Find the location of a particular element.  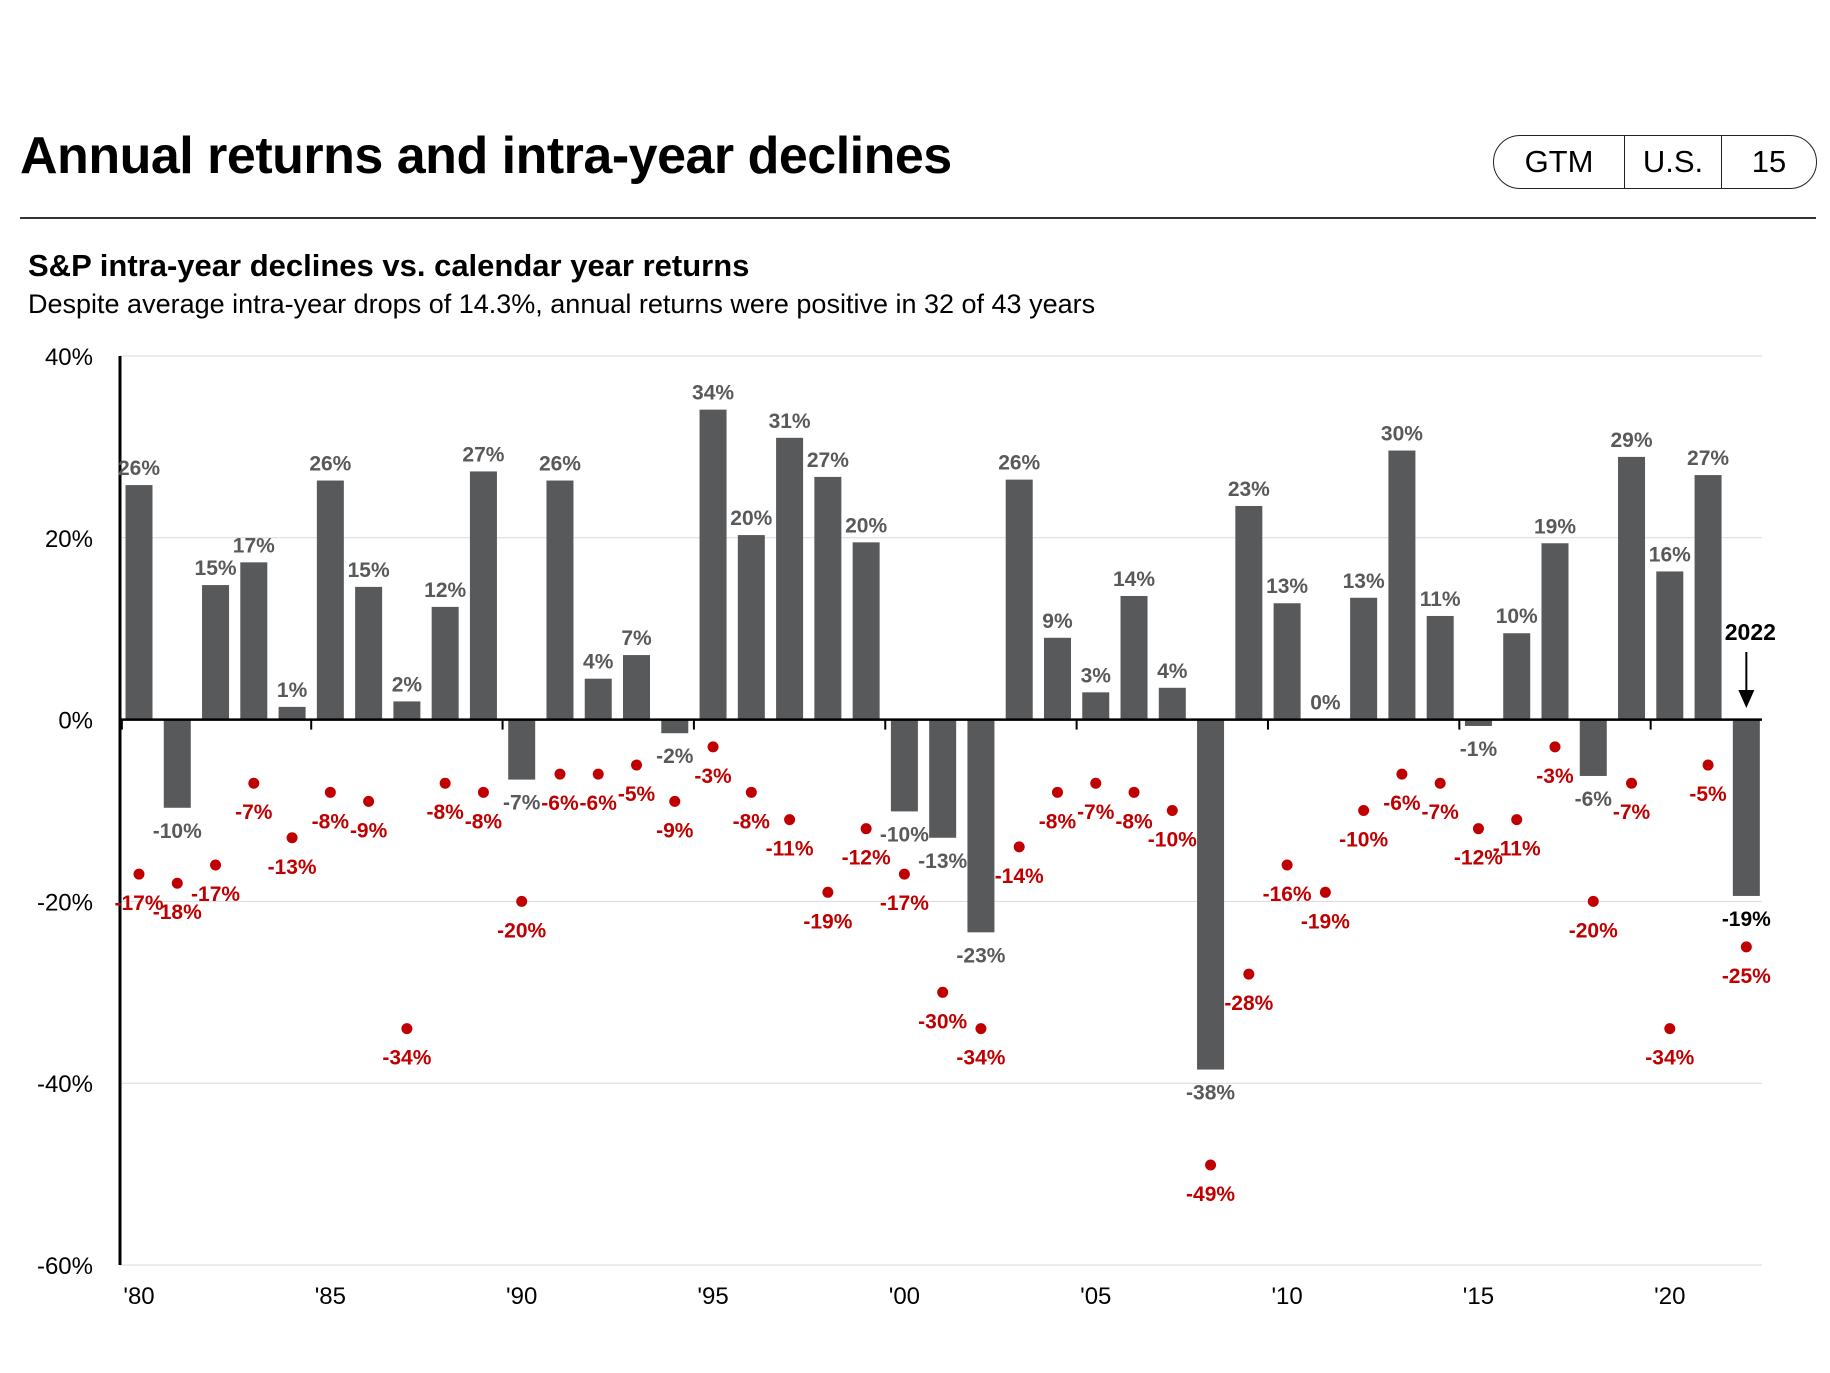

bar-value-label: -10% is located at coordinates (904, 834).